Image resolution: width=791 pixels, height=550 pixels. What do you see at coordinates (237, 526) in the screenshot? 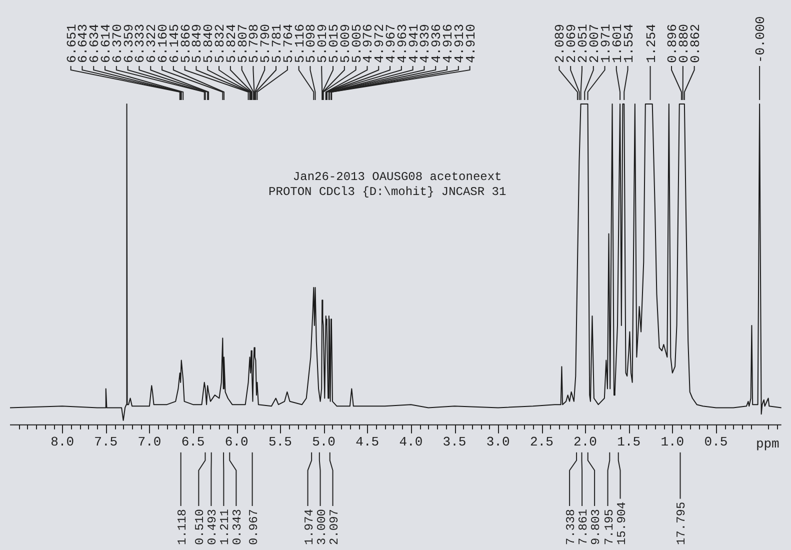
I see `annotation: 0.343` at bounding box center [237, 526].